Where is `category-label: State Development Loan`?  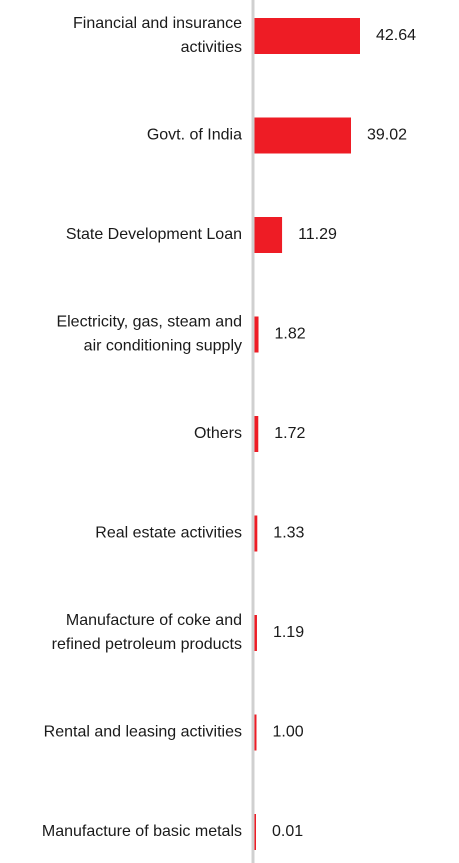
category-label: State Development Loan is located at coordinates (154, 234).